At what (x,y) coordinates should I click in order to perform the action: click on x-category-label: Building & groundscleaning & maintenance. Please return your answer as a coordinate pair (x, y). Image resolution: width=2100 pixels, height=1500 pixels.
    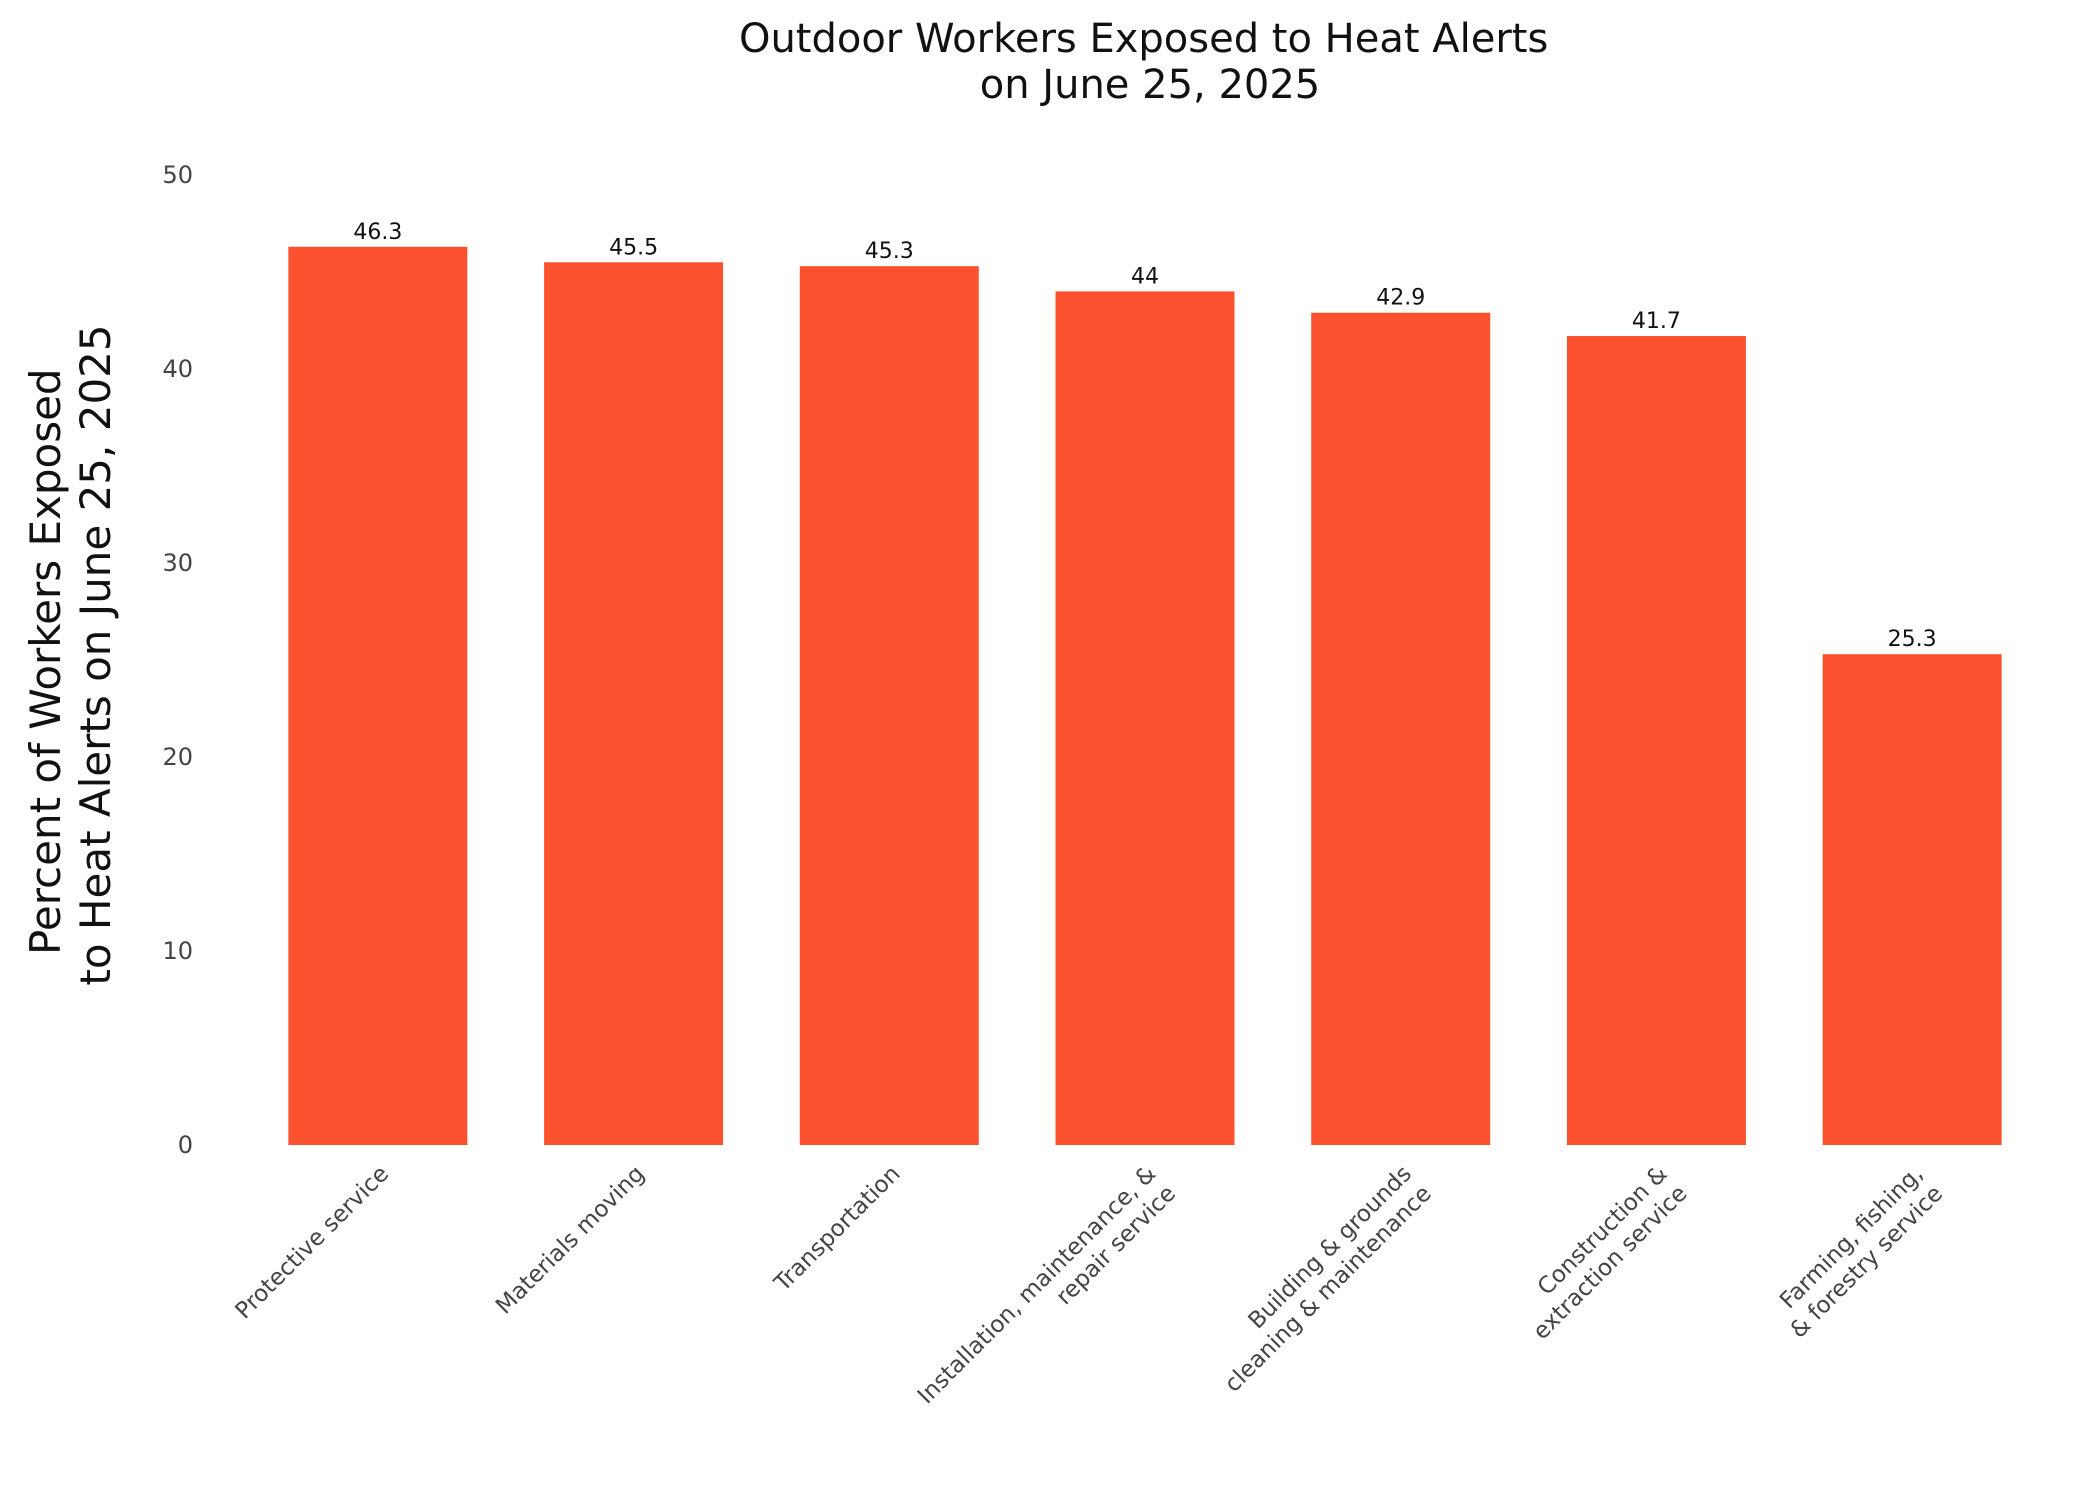
    Looking at the image, I should click on (1318, 1279).